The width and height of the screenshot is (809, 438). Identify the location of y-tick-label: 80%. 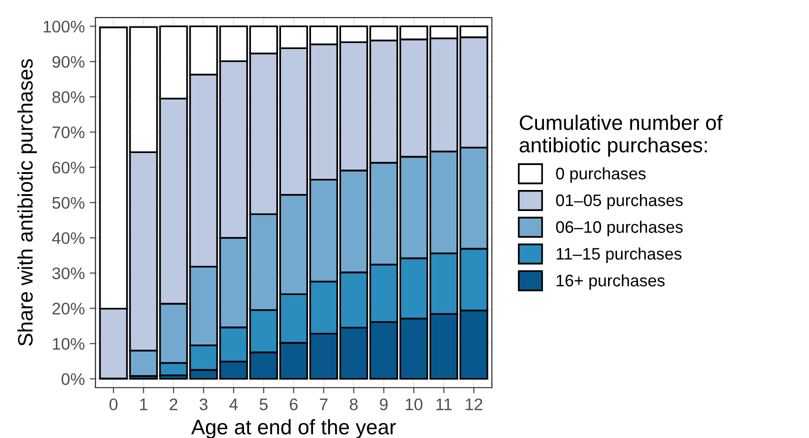
(68, 97).